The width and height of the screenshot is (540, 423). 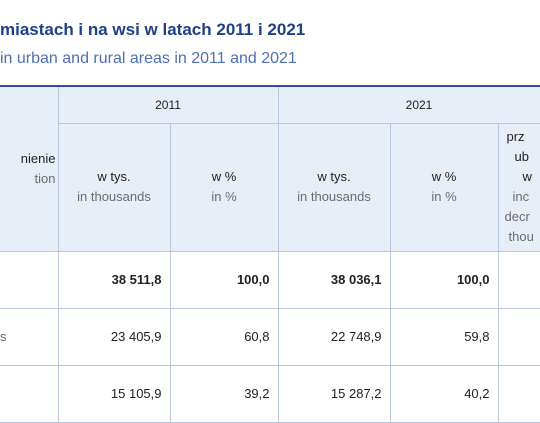 What do you see at coordinates (444, 197) in the screenshot?
I see `col-2021-percent-english: in %` at bounding box center [444, 197].